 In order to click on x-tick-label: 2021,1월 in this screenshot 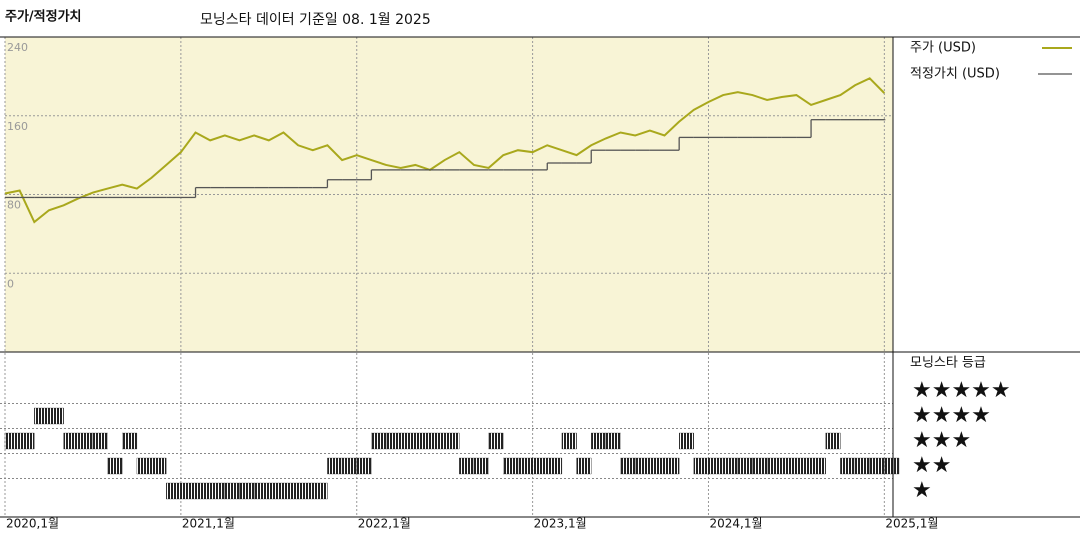, I will do `click(208, 524)`.